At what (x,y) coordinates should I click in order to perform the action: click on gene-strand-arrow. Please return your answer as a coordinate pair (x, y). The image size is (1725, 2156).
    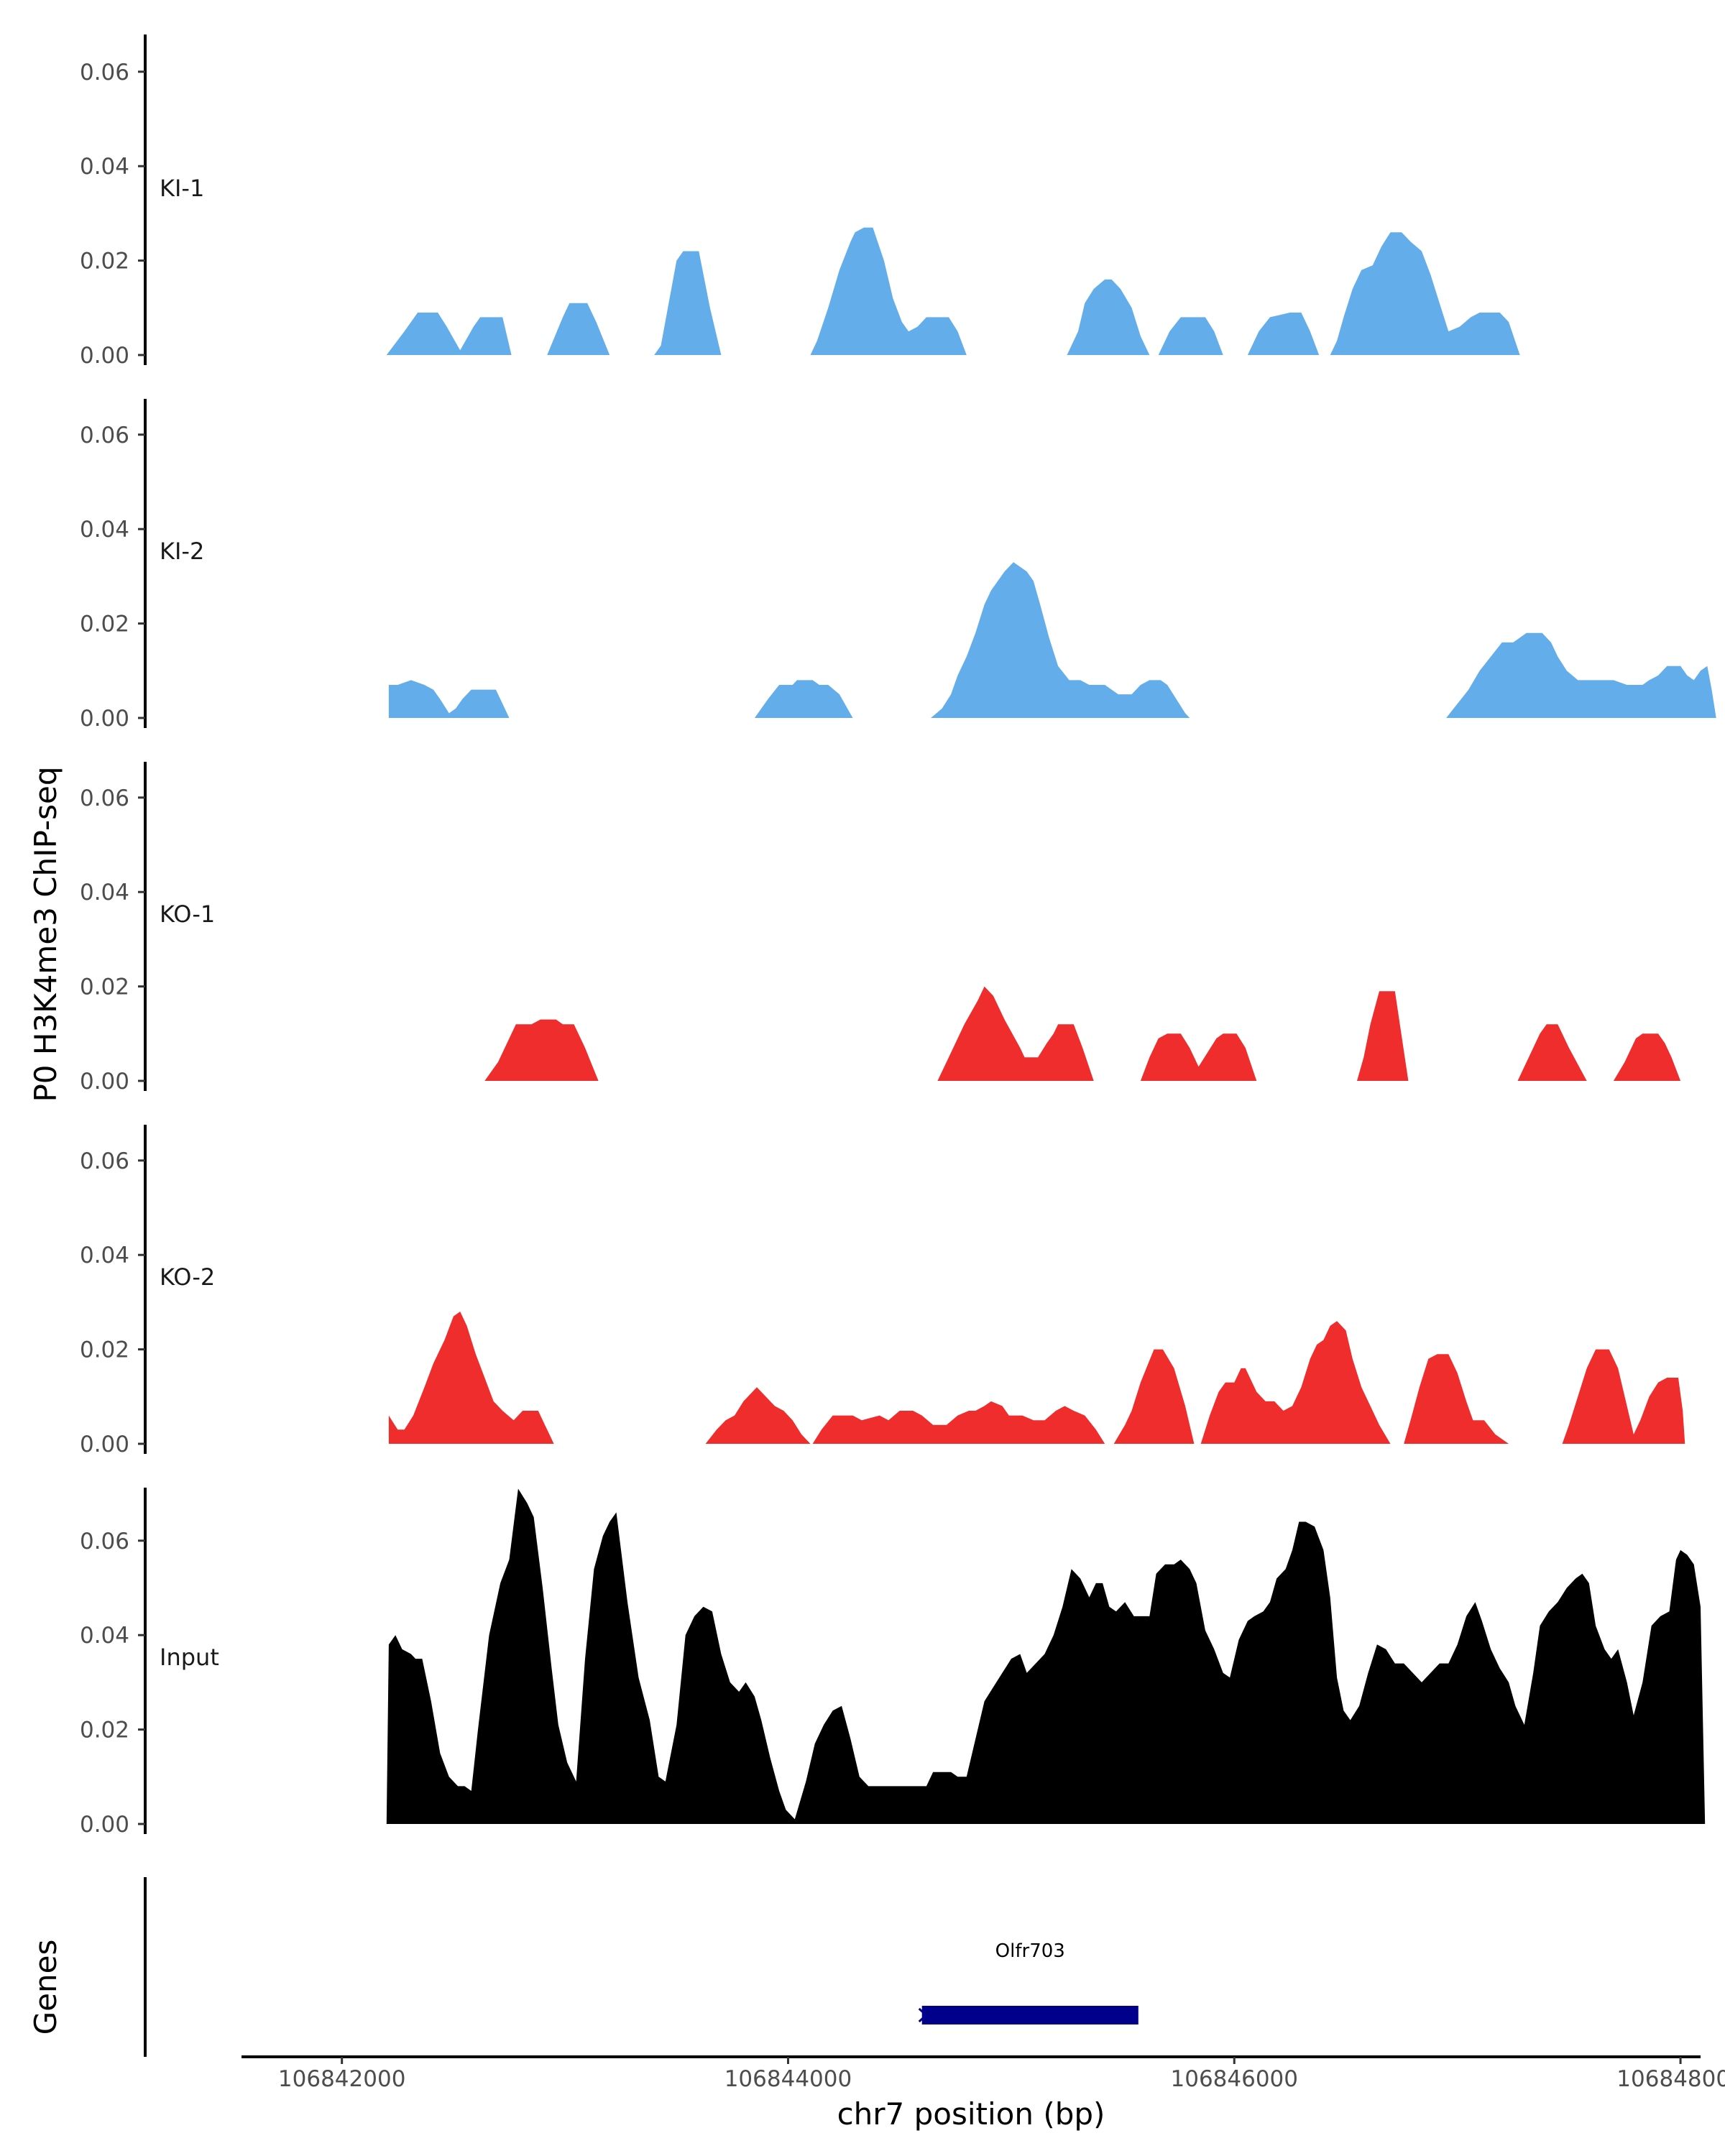
    Looking at the image, I should click on (923, 2015).